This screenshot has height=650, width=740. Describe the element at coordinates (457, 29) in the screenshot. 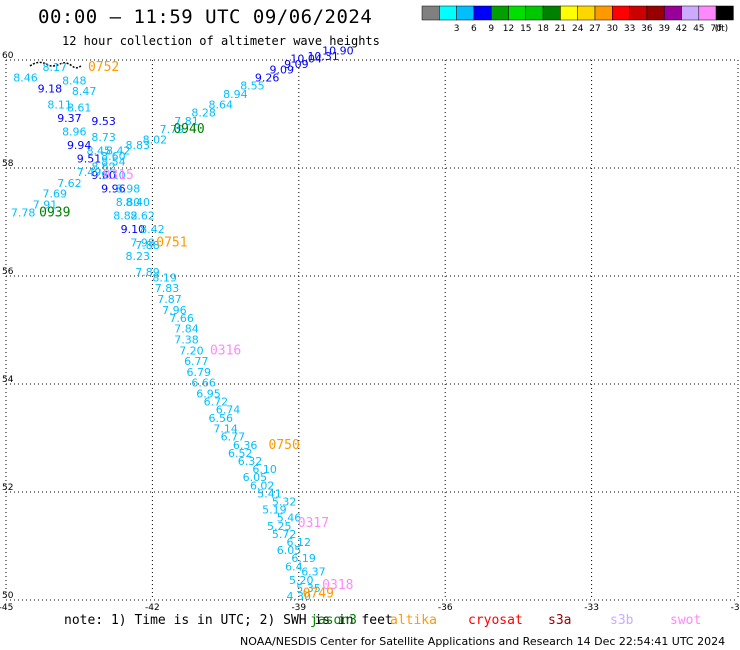

I see `colorbar-tick-label: 3` at that location.